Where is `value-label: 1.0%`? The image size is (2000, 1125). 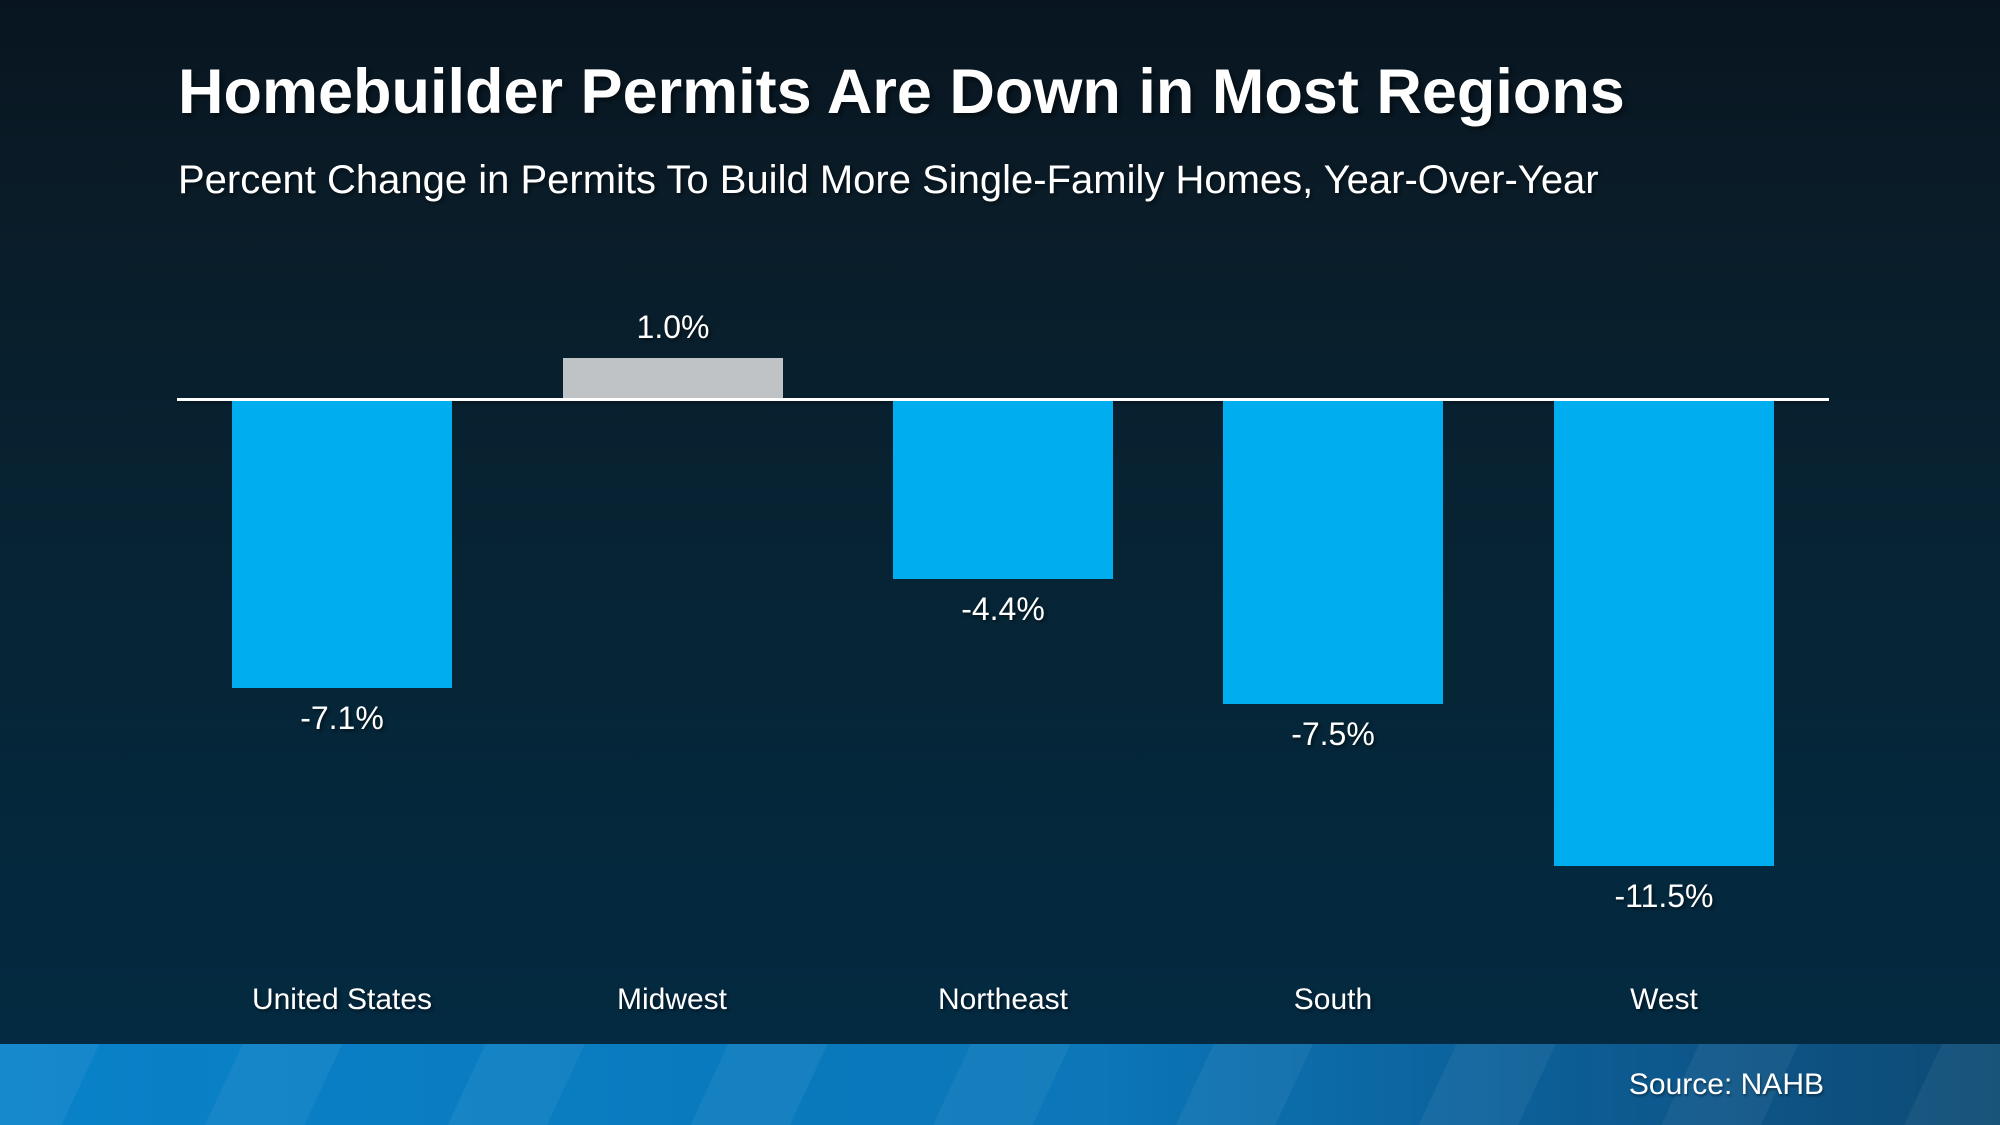
value-label: 1.0% is located at coordinates (673, 327).